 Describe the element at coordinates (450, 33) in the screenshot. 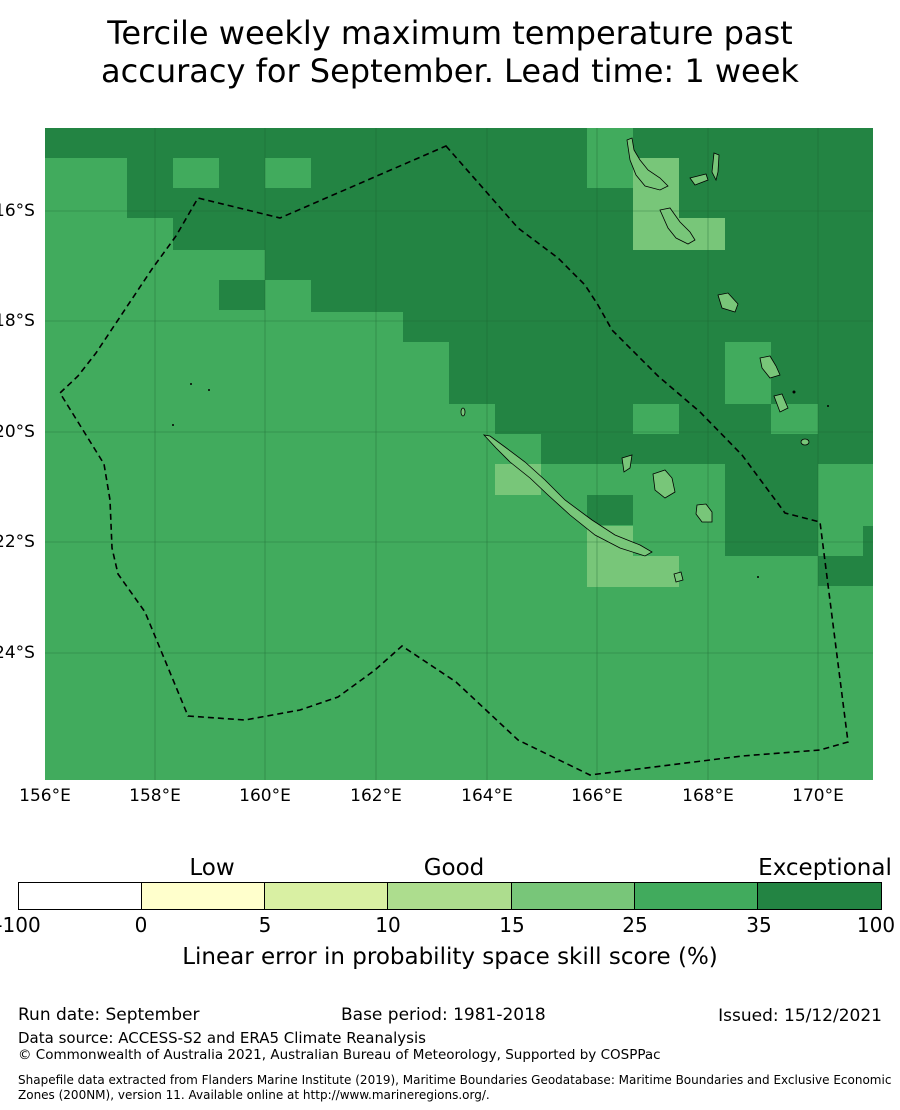

I see `title-line-1: Tercile weekly maximum temperature past` at that location.